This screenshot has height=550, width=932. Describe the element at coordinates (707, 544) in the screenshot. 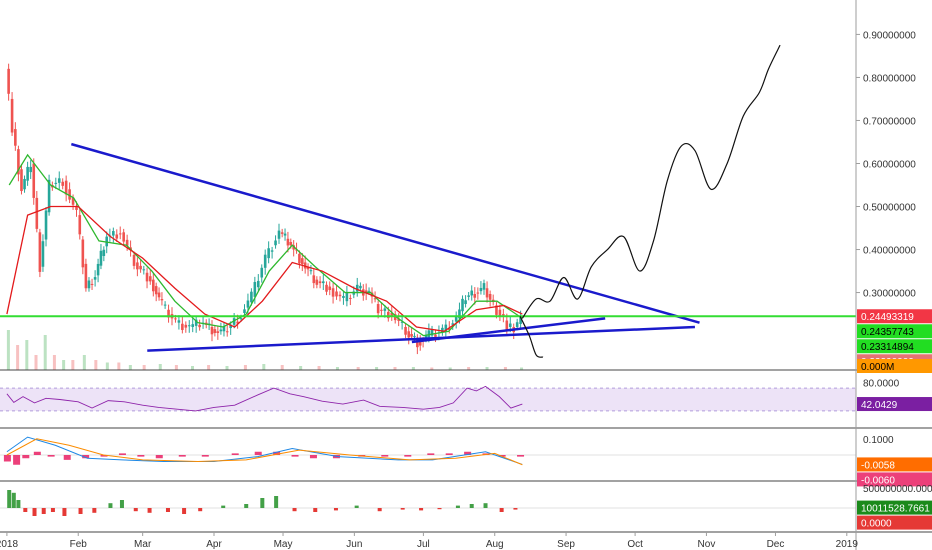

I see `time-tick-label: Nov` at that location.